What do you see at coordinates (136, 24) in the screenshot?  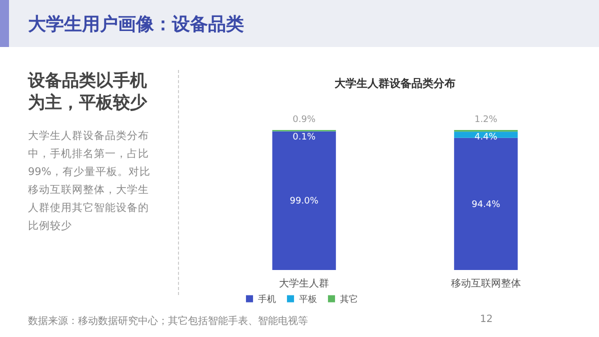 I see `text: 大学生用户画像：设备品类` at bounding box center [136, 24].